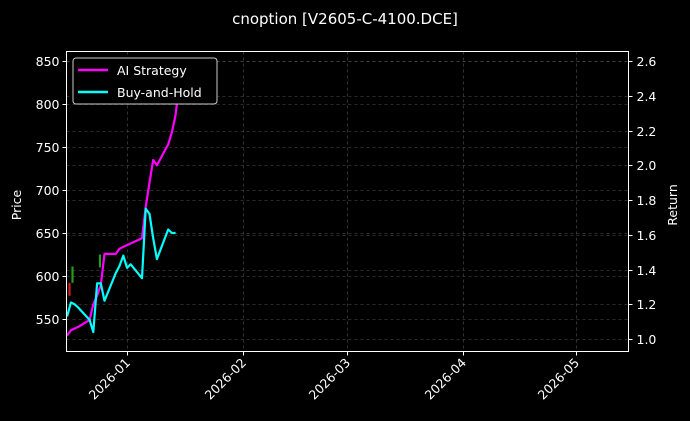 Image resolution: width=690 pixels, height=421 pixels. I want to click on left-tick-label: 850, so click(48, 61).